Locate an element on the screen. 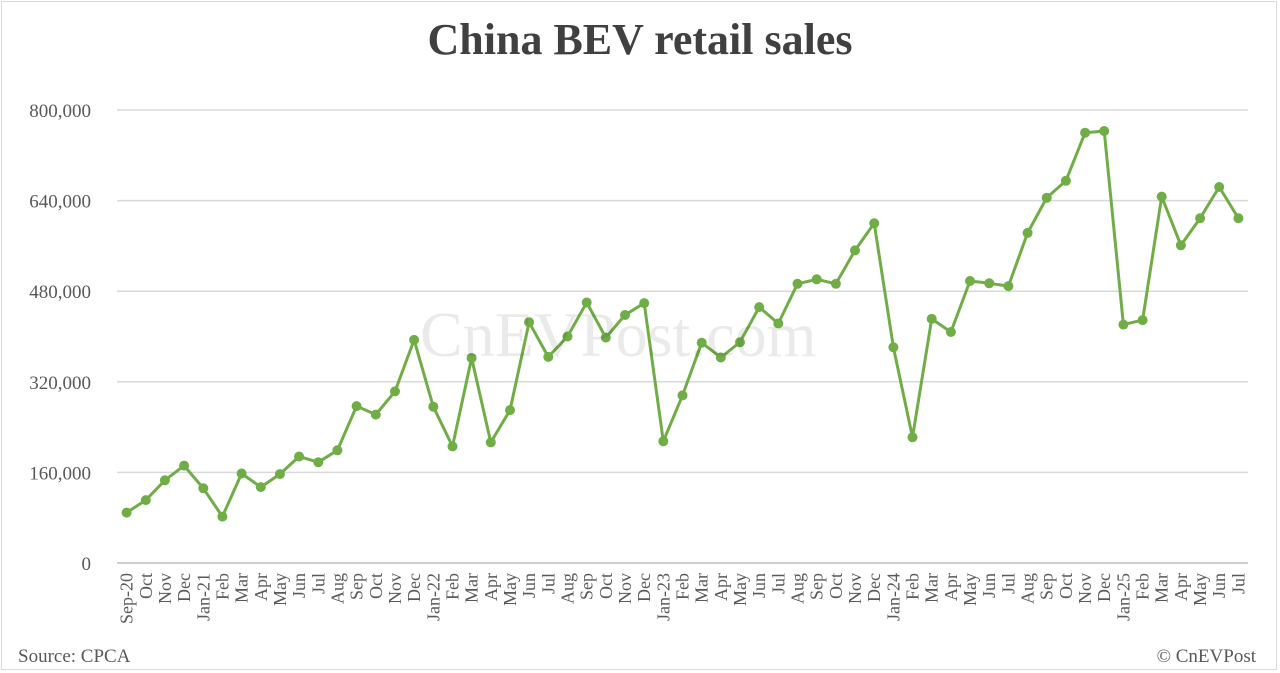 The image size is (1280, 673). copyright-note: © CnEVPost is located at coordinates (1206, 656).